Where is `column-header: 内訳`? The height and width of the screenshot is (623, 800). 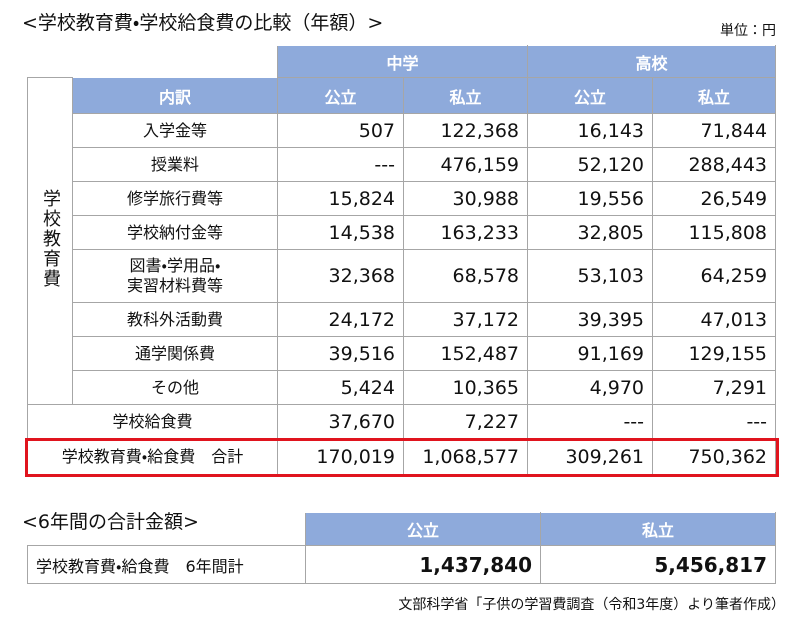
column-header: 内訳 is located at coordinates (175, 95).